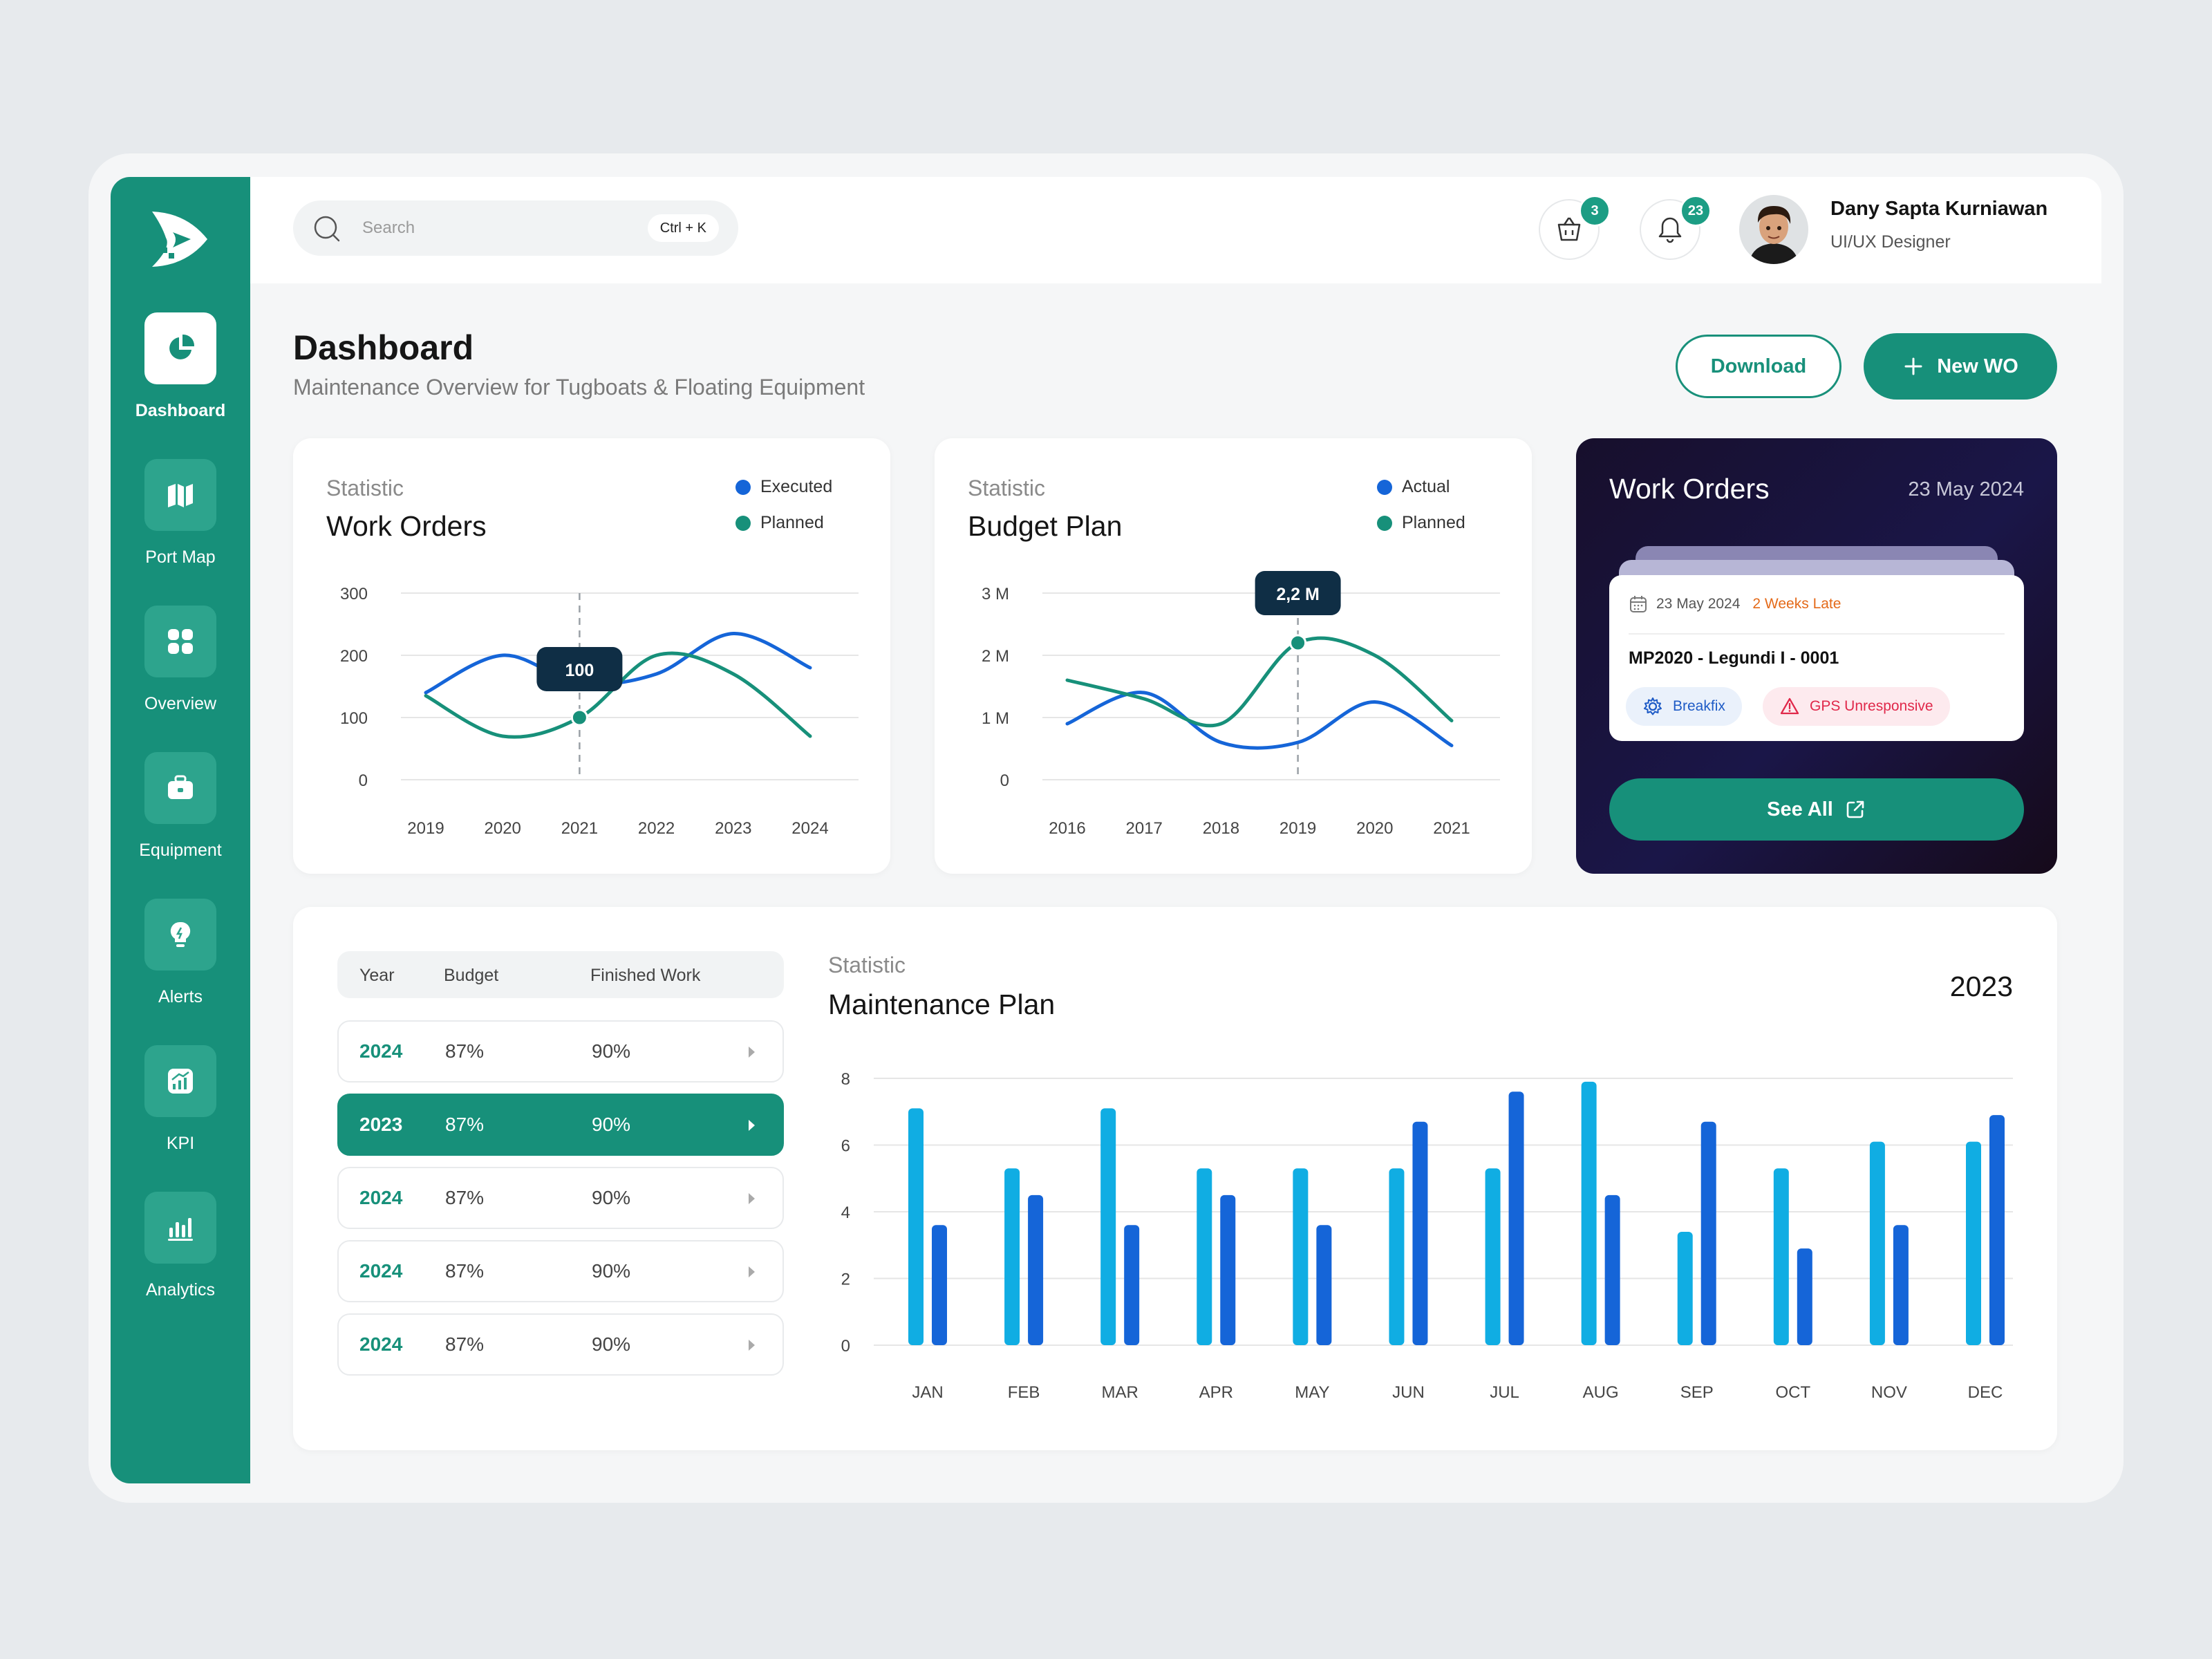 The height and width of the screenshot is (1659, 2212). I want to click on x-tick-label: DEC, so click(1985, 1392).